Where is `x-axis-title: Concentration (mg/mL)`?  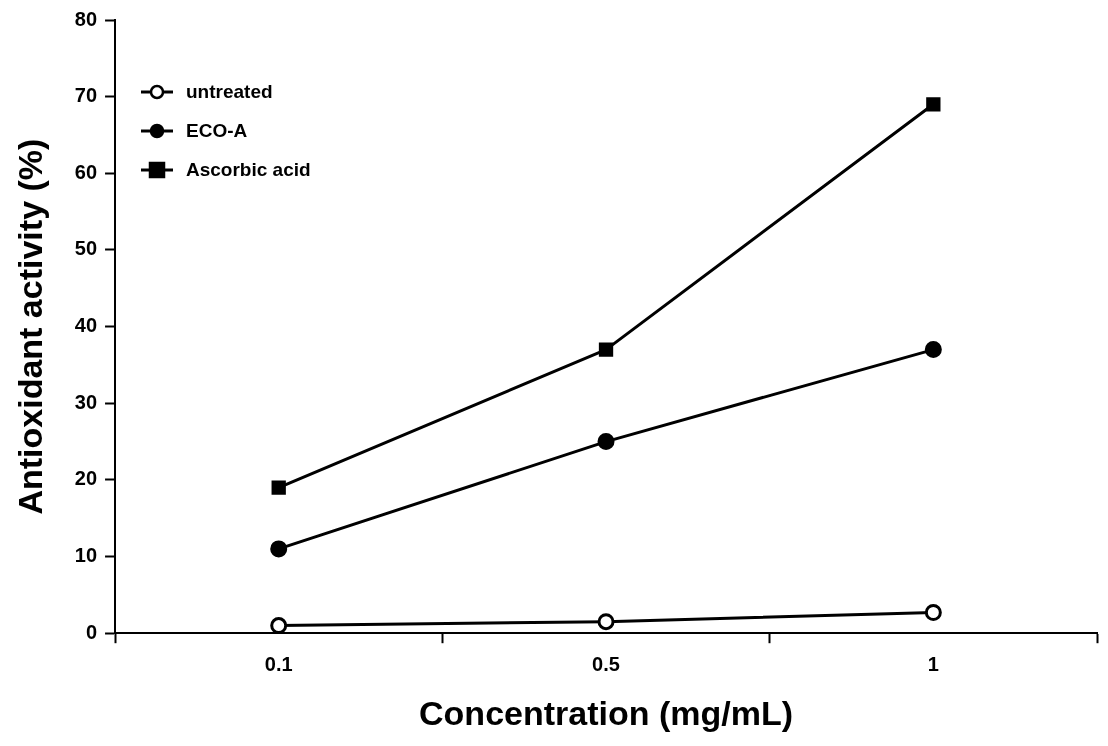 x-axis-title: Concentration (mg/mL) is located at coordinates (606, 712).